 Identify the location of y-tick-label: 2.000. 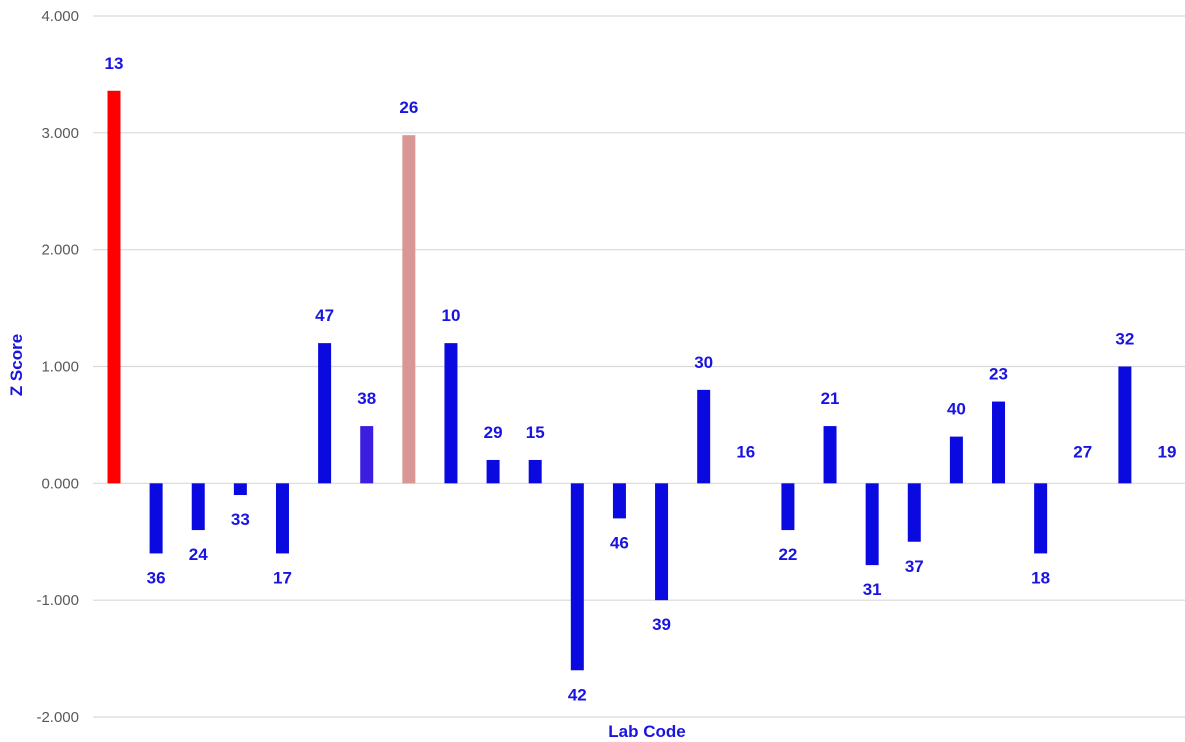
(60, 250).